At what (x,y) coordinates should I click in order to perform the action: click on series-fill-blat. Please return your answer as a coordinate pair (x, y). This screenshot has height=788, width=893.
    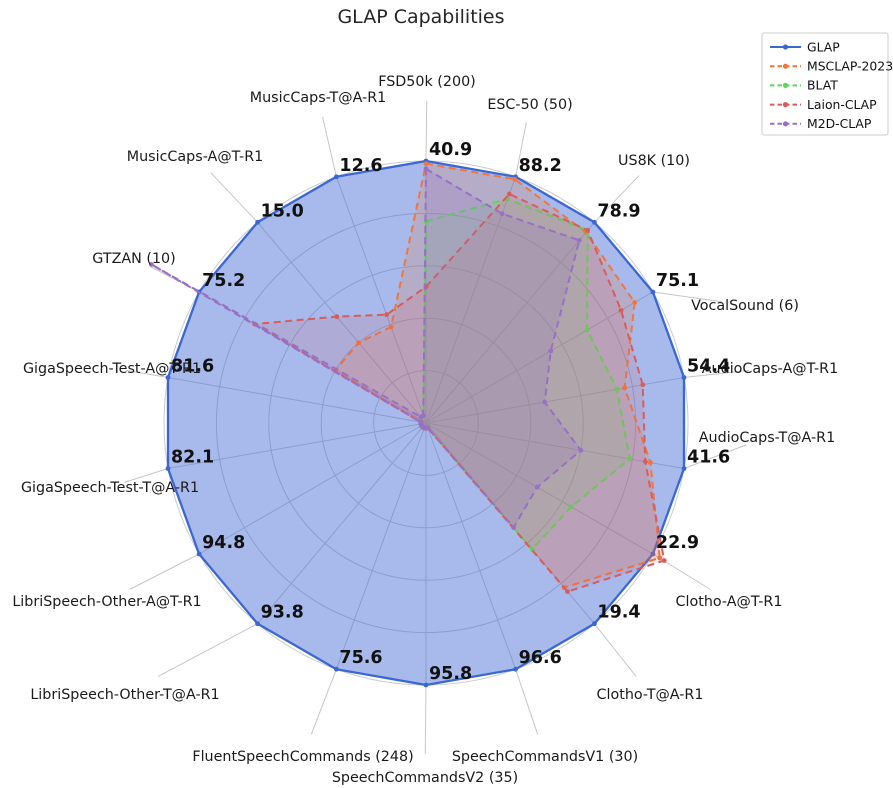
    Looking at the image, I should click on (525, 374).